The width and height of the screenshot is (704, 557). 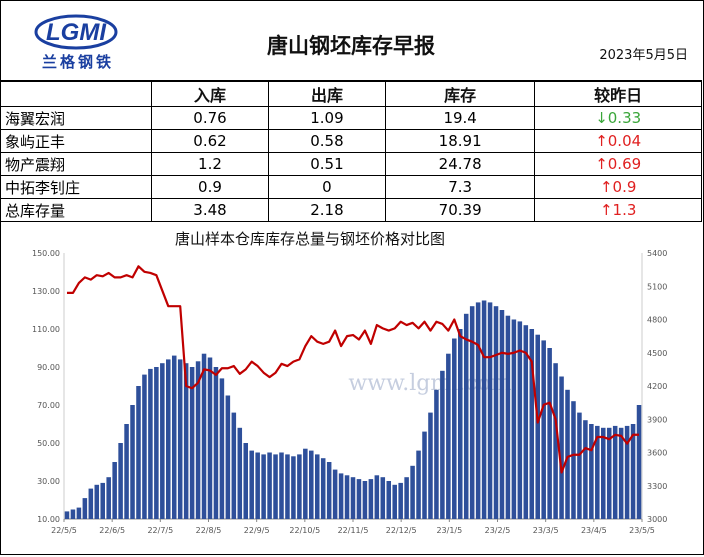 I want to click on left-tick-label: 110.00, so click(x=46, y=329).